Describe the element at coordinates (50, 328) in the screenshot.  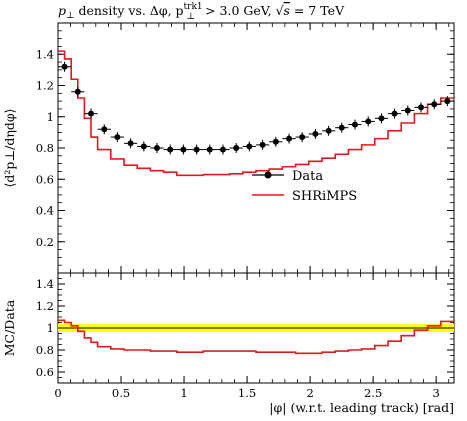
I see `ratio-ytick-label: 1` at that location.